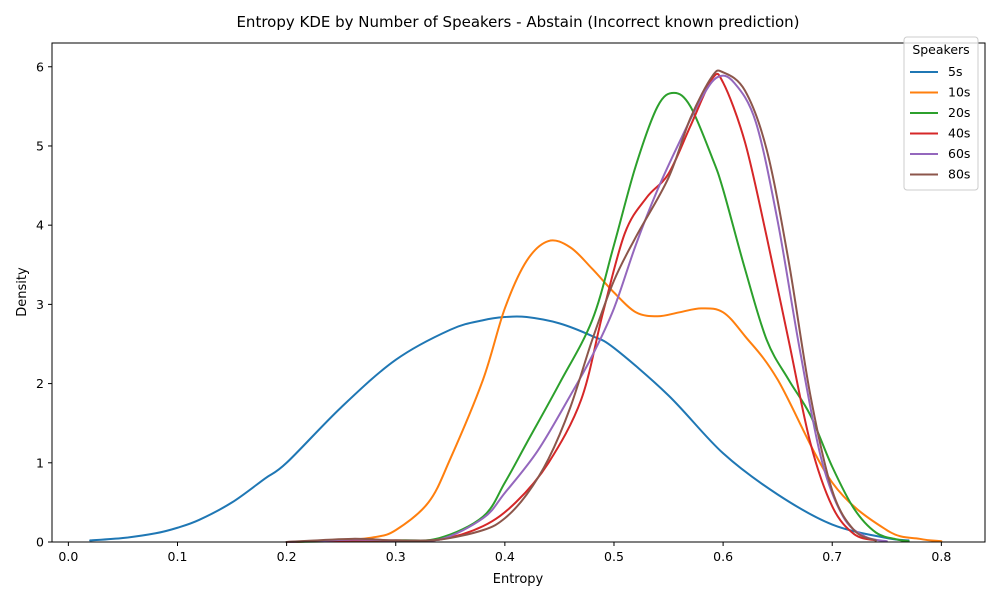 Image resolution: width=1000 pixels, height=600 pixels. I want to click on y-tick-label: 4, so click(40, 225).